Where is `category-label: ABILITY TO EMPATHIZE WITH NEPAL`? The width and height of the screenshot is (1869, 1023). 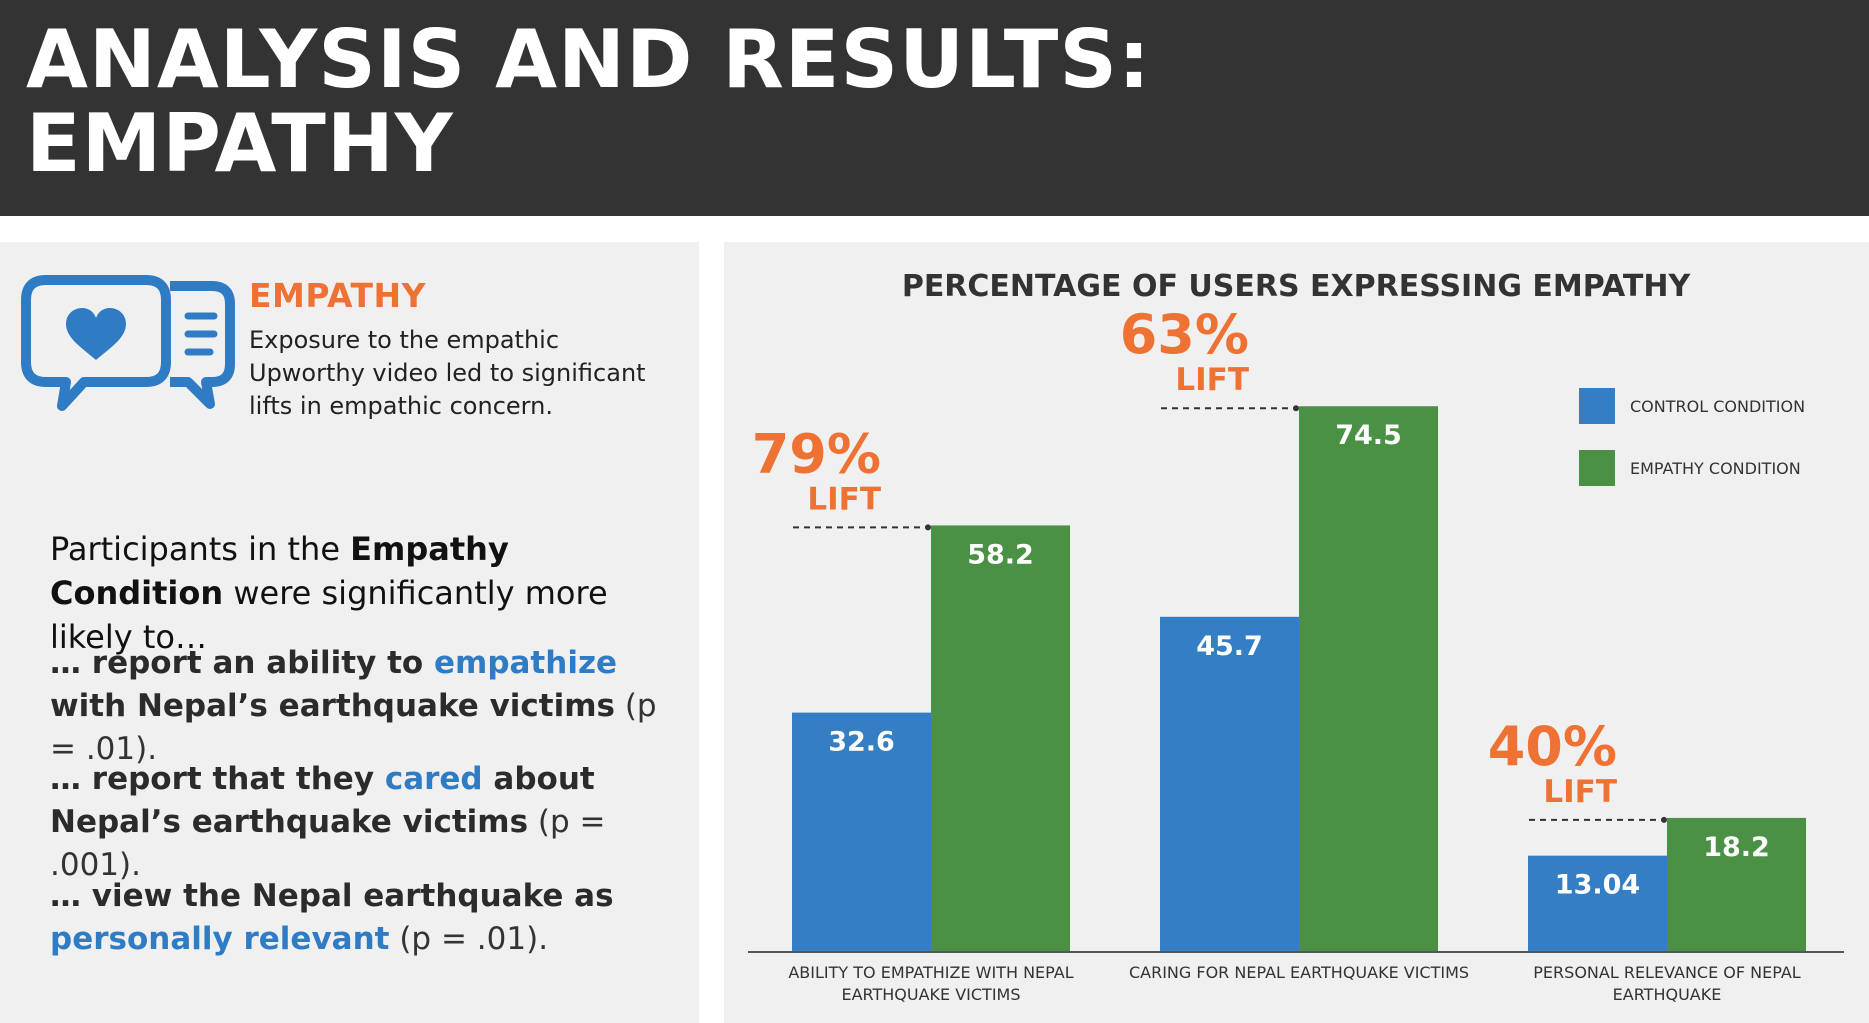 category-label: ABILITY TO EMPATHIZE WITH NEPAL is located at coordinates (930, 972).